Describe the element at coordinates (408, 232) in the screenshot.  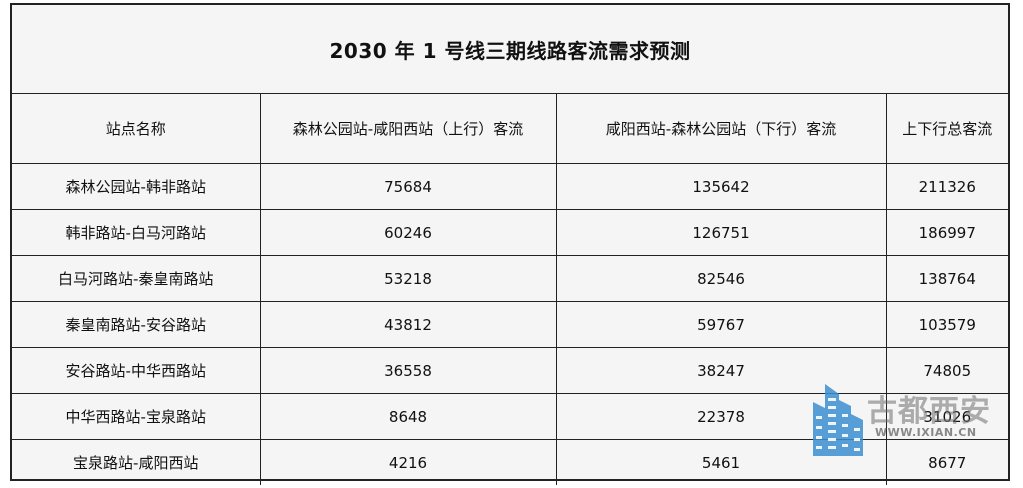
I see `up-flow-cell: 60246` at that location.